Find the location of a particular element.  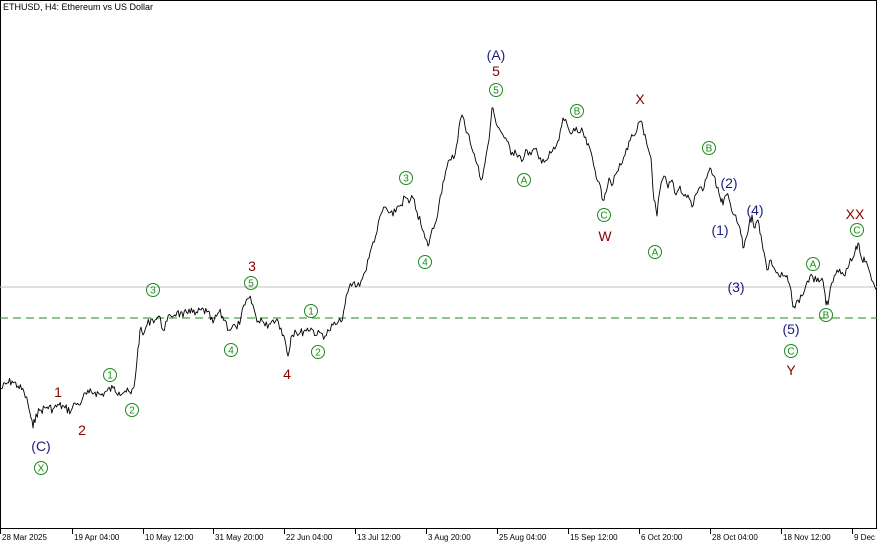

wave-label: 3 is located at coordinates (252, 266).